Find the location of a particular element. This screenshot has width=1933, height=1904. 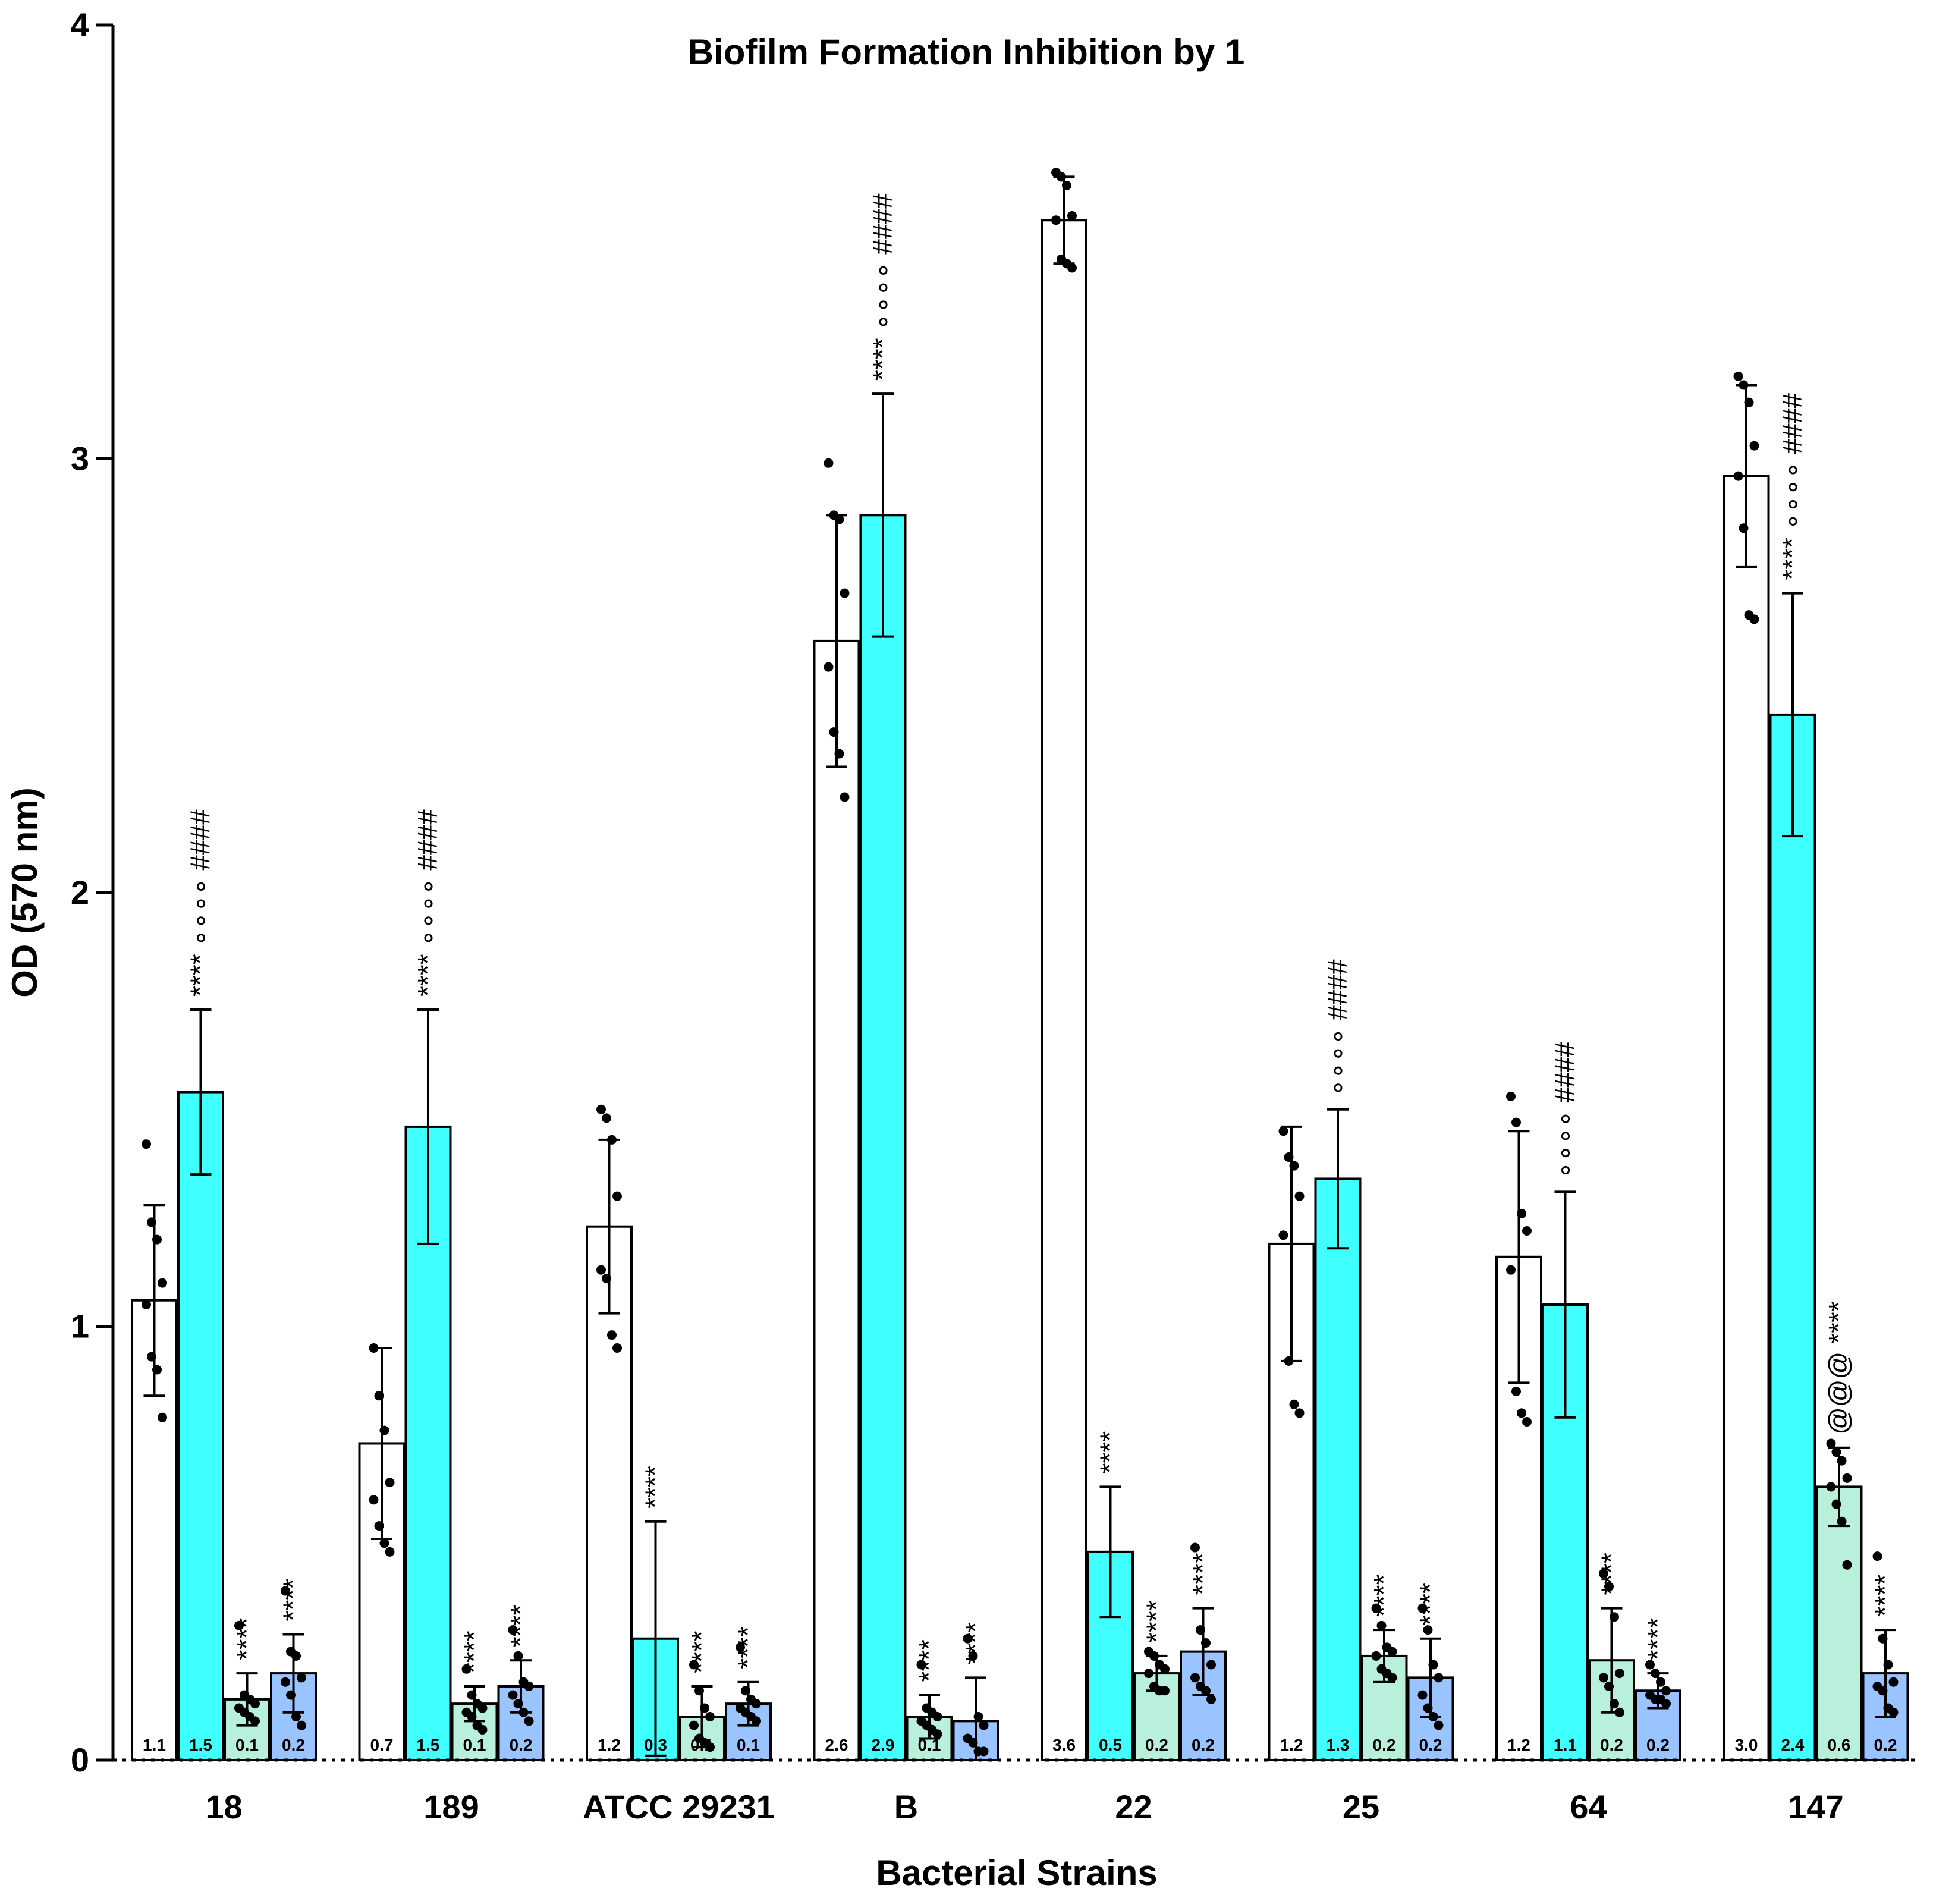

y-tick-label: 0 is located at coordinates (80, 1760).